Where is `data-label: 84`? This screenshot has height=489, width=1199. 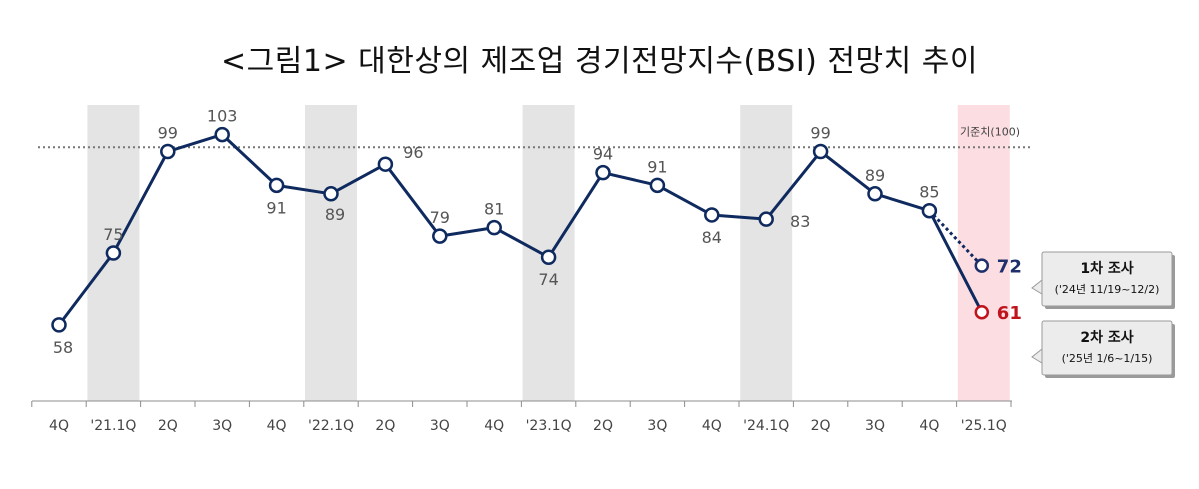 data-label: 84 is located at coordinates (712, 237).